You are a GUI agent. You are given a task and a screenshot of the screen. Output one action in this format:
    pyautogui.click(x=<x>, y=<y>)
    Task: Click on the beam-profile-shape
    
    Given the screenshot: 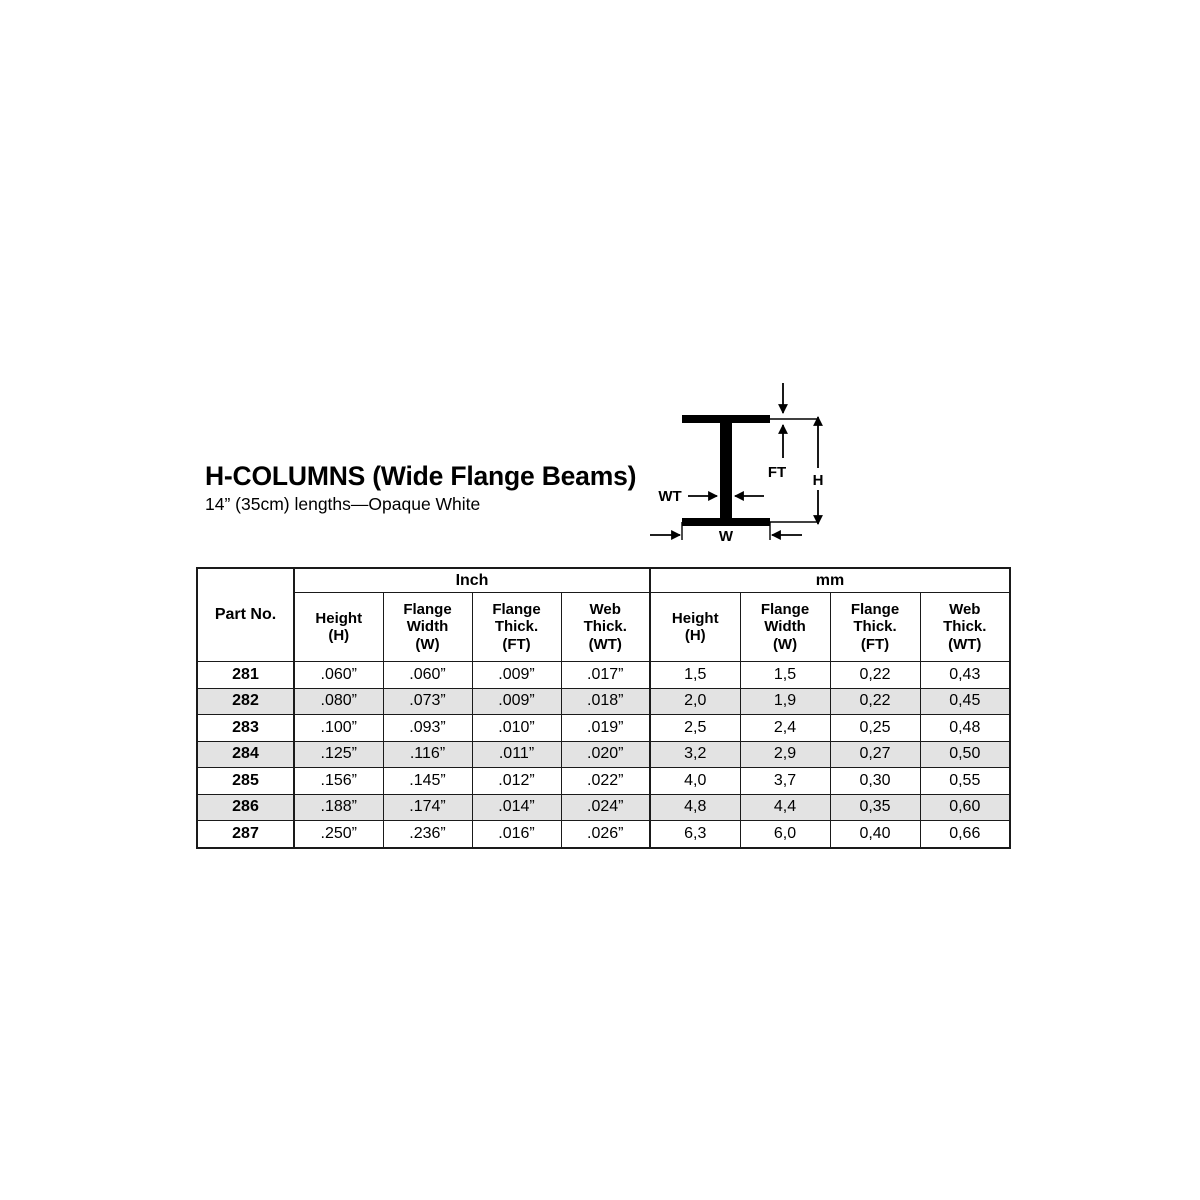 What is the action you would take?
    pyautogui.click(x=726, y=470)
    